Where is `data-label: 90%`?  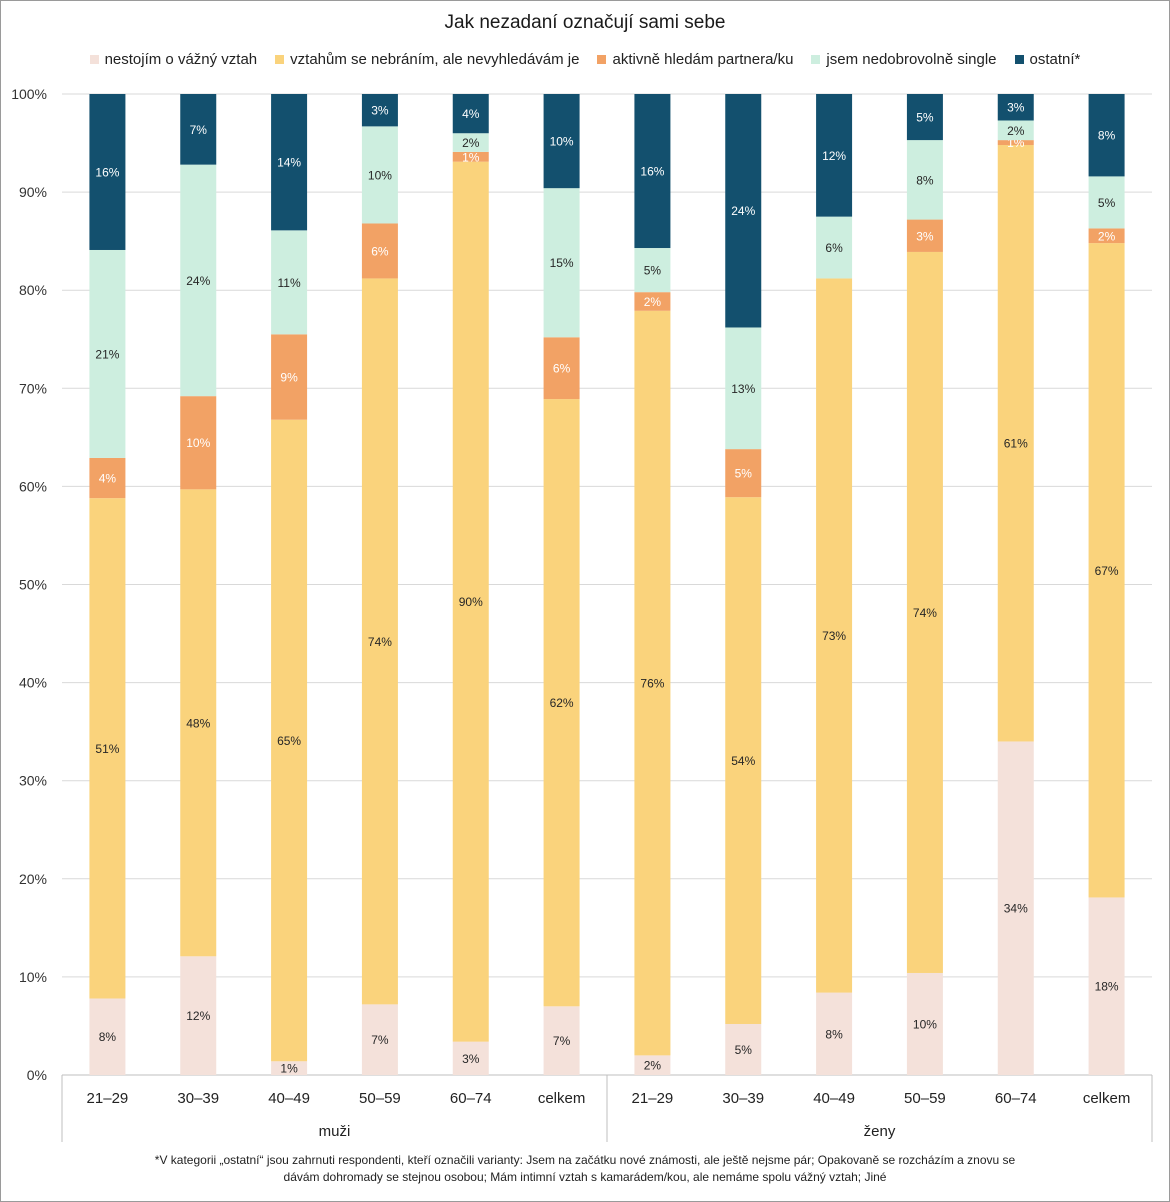 data-label: 90% is located at coordinates (471, 602).